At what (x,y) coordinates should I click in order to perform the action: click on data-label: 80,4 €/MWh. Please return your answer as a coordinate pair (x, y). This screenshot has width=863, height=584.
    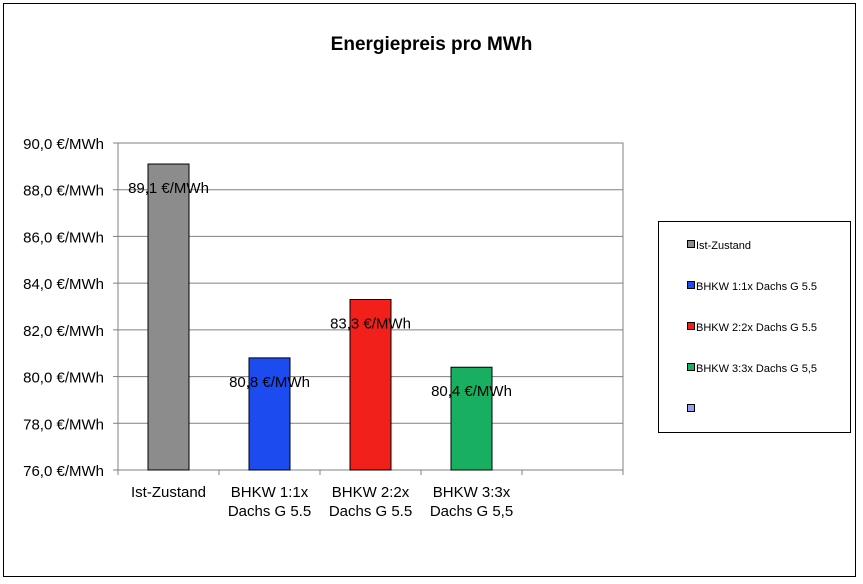
    Looking at the image, I should click on (471, 391).